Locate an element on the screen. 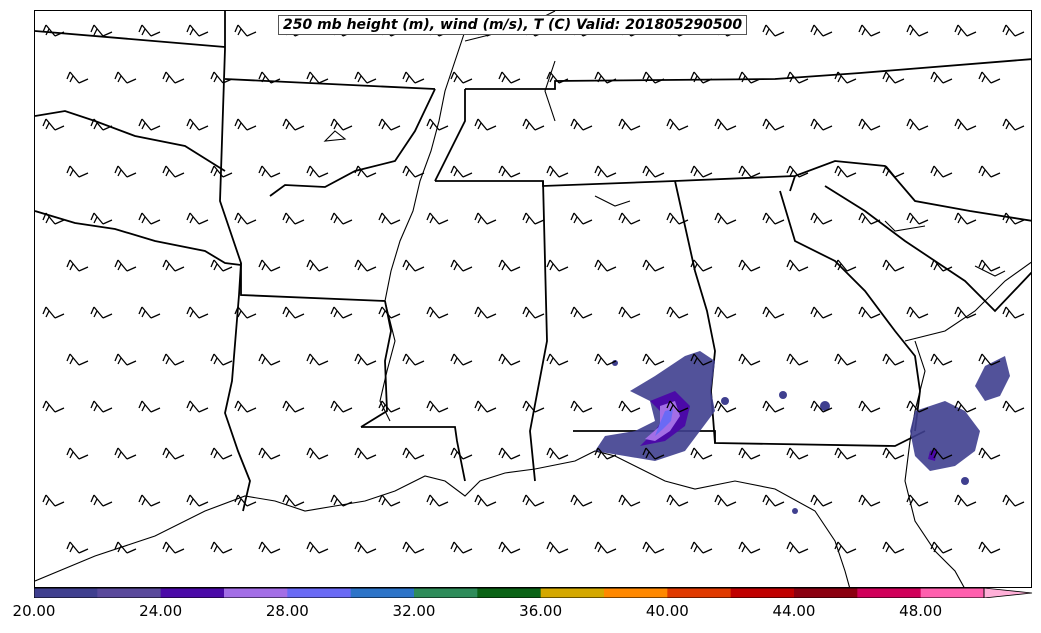 The width and height of the screenshot is (1041, 633). colorbar-tick-label: 44.00 is located at coordinates (794, 611).